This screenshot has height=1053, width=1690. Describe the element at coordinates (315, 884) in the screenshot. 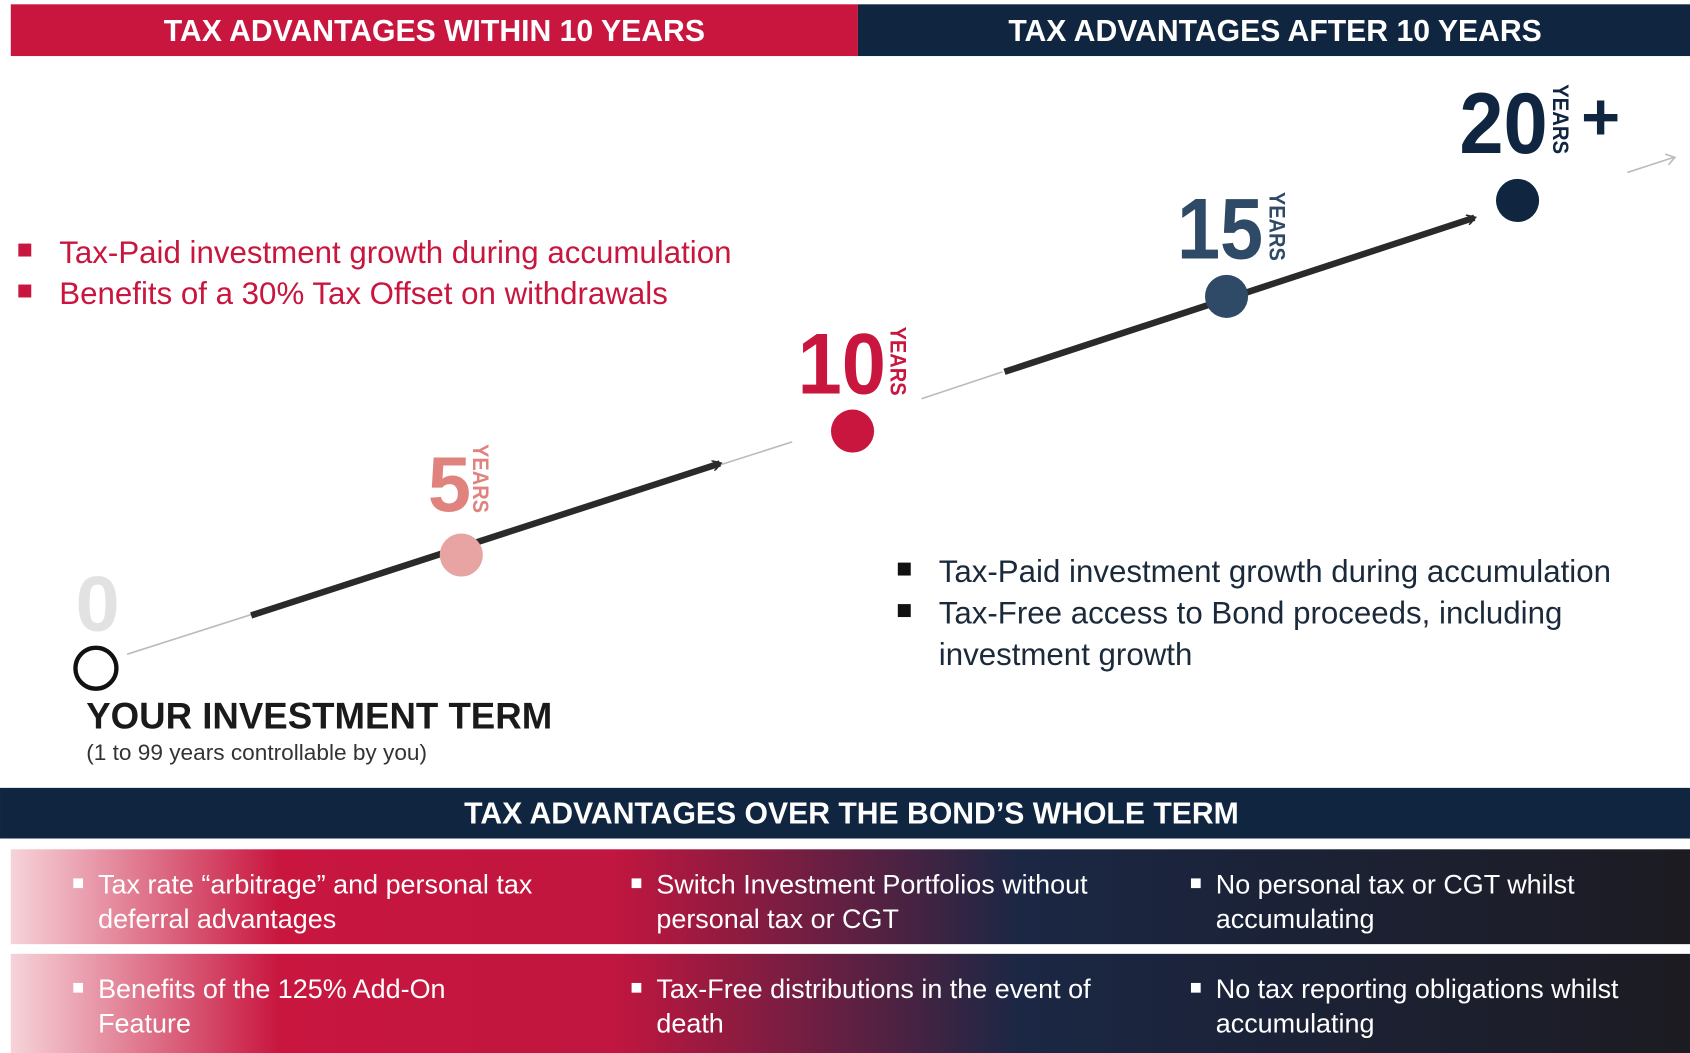

I see `advantage-text: Tax rate “arbitrage” and personal tax` at that location.